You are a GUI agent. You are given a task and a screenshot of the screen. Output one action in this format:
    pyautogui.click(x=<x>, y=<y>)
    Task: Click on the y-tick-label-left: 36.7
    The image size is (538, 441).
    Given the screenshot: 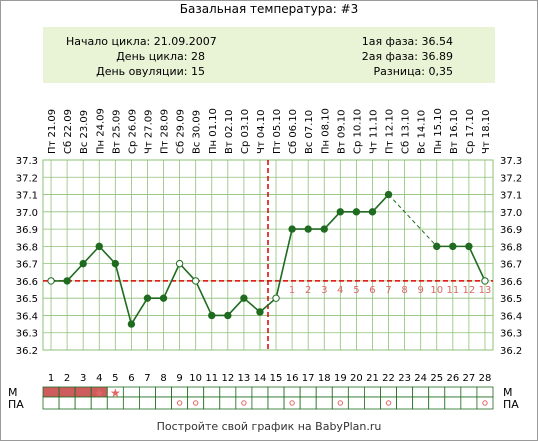 What is the action you would take?
    pyautogui.click(x=27, y=265)
    